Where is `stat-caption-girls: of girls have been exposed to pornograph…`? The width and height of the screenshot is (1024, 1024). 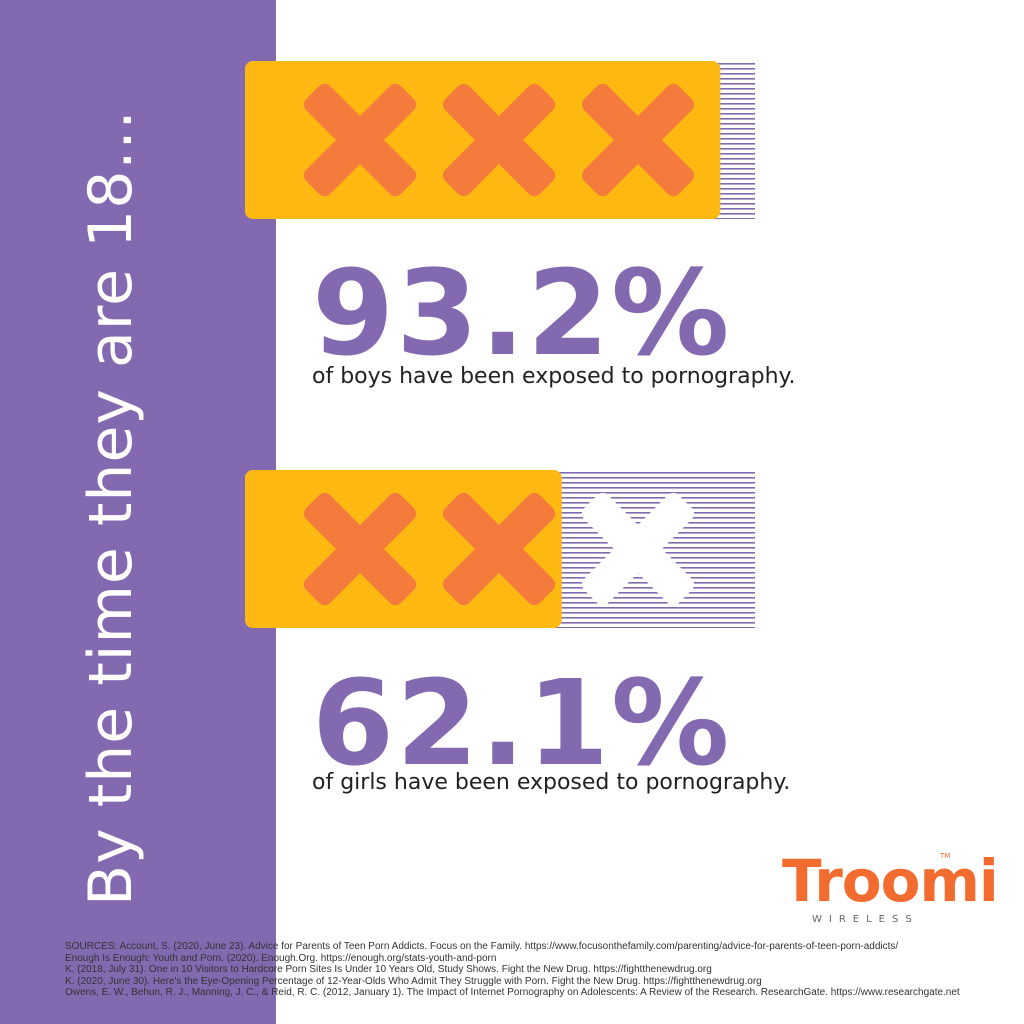 stat-caption-girls: of girls have been exposed to pornograph… is located at coordinates (551, 782).